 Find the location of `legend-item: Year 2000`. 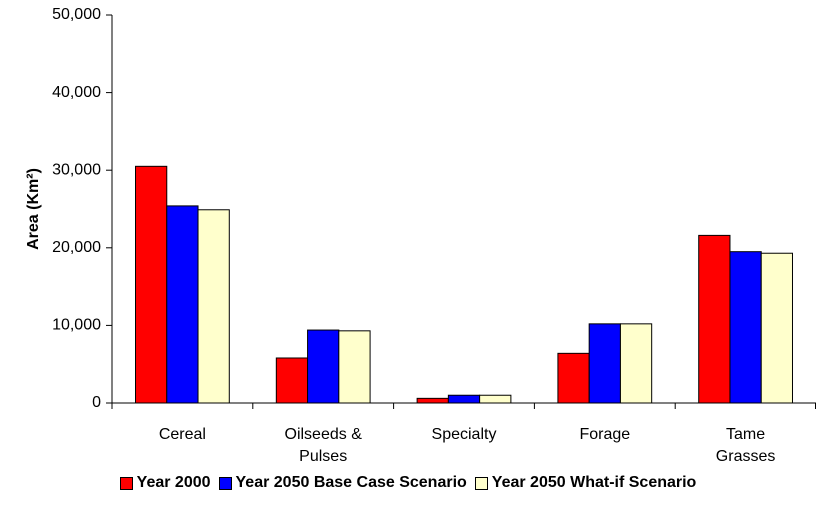

legend-item: Year 2000 is located at coordinates (165, 483).